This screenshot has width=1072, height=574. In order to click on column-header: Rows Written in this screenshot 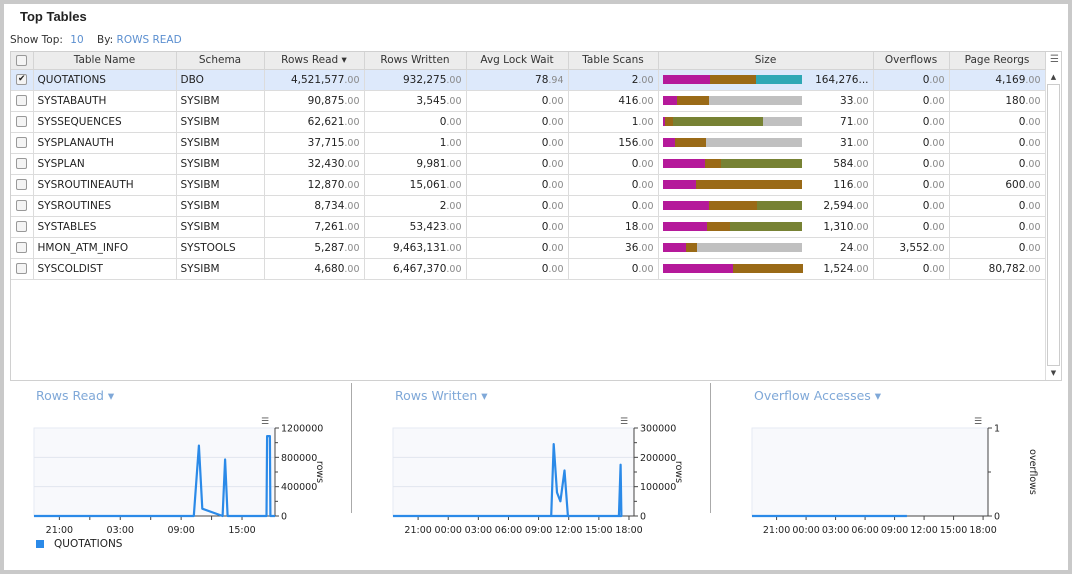, I will do `click(415, 61)`.